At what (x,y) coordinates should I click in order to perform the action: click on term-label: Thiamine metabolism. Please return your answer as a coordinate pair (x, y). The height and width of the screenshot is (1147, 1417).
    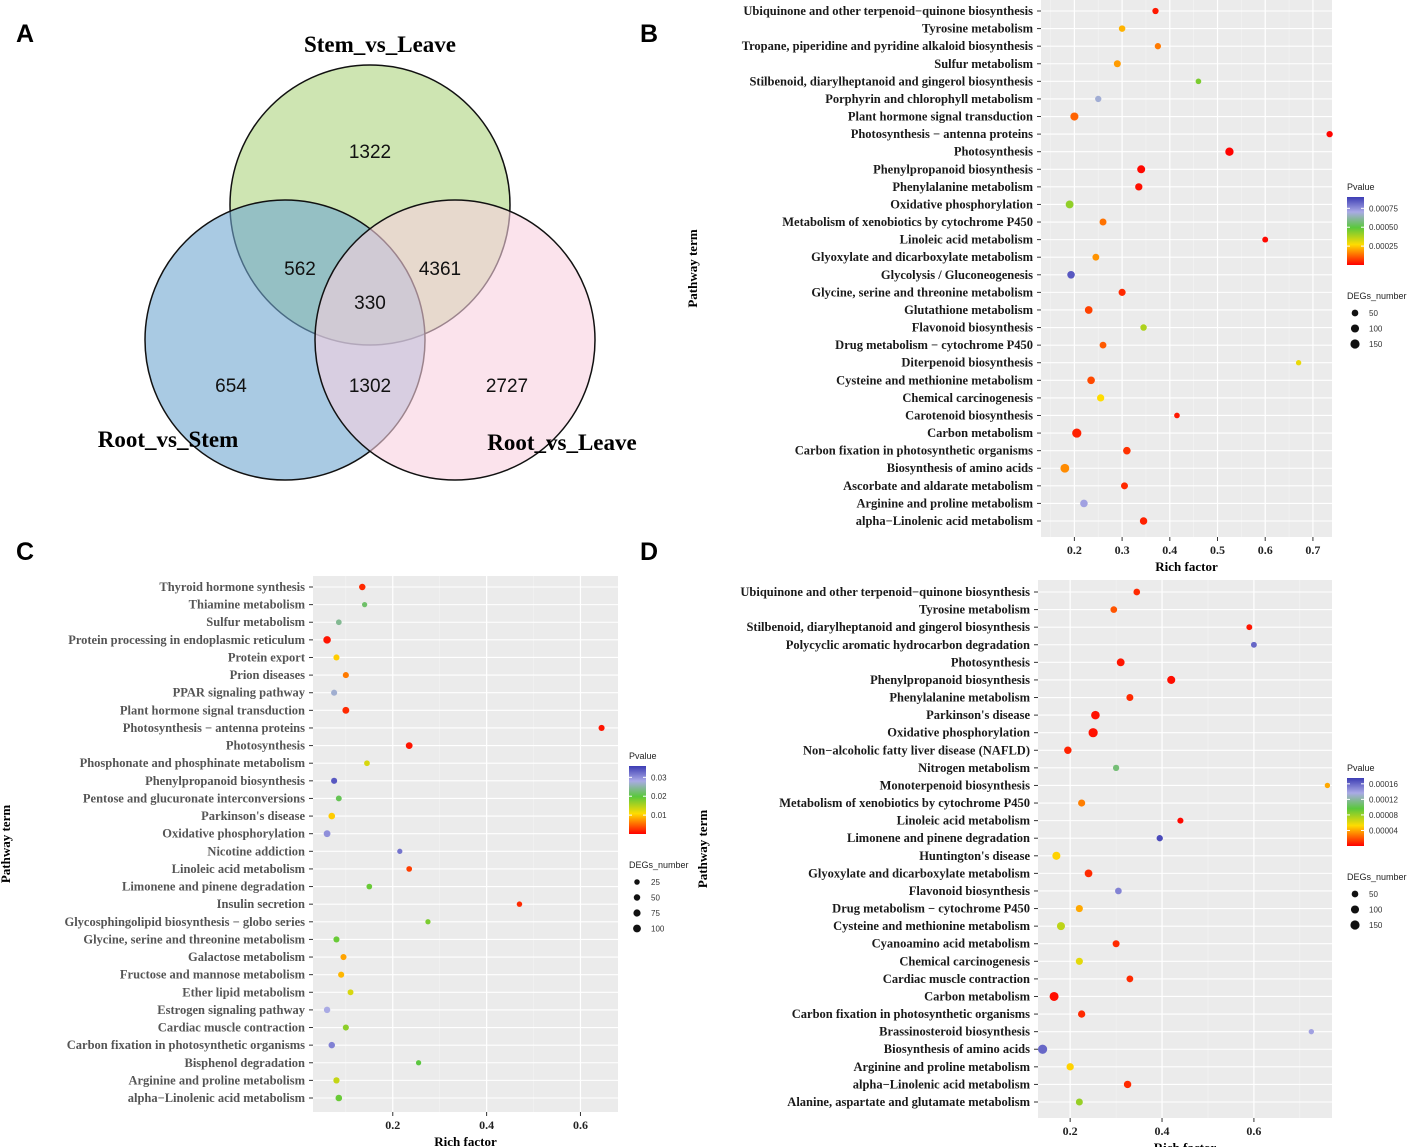
    Looking at the image, I should click on (247, 605).